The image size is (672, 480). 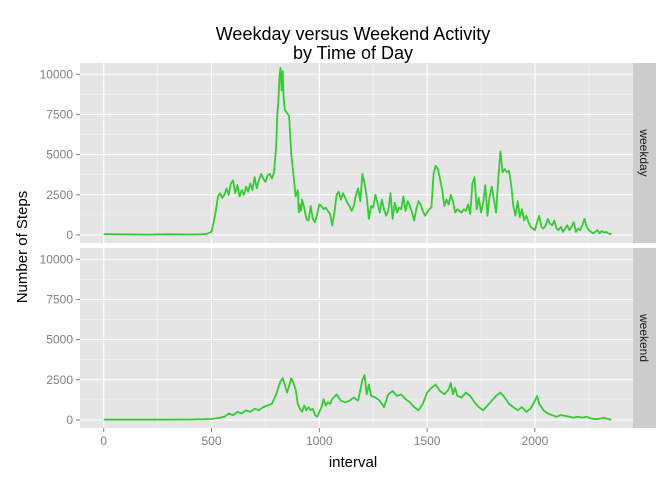 What do you see at coordinates (357, 397) in the screenshot?
I see `series-line-weekend` at bounding box center [357, 397].